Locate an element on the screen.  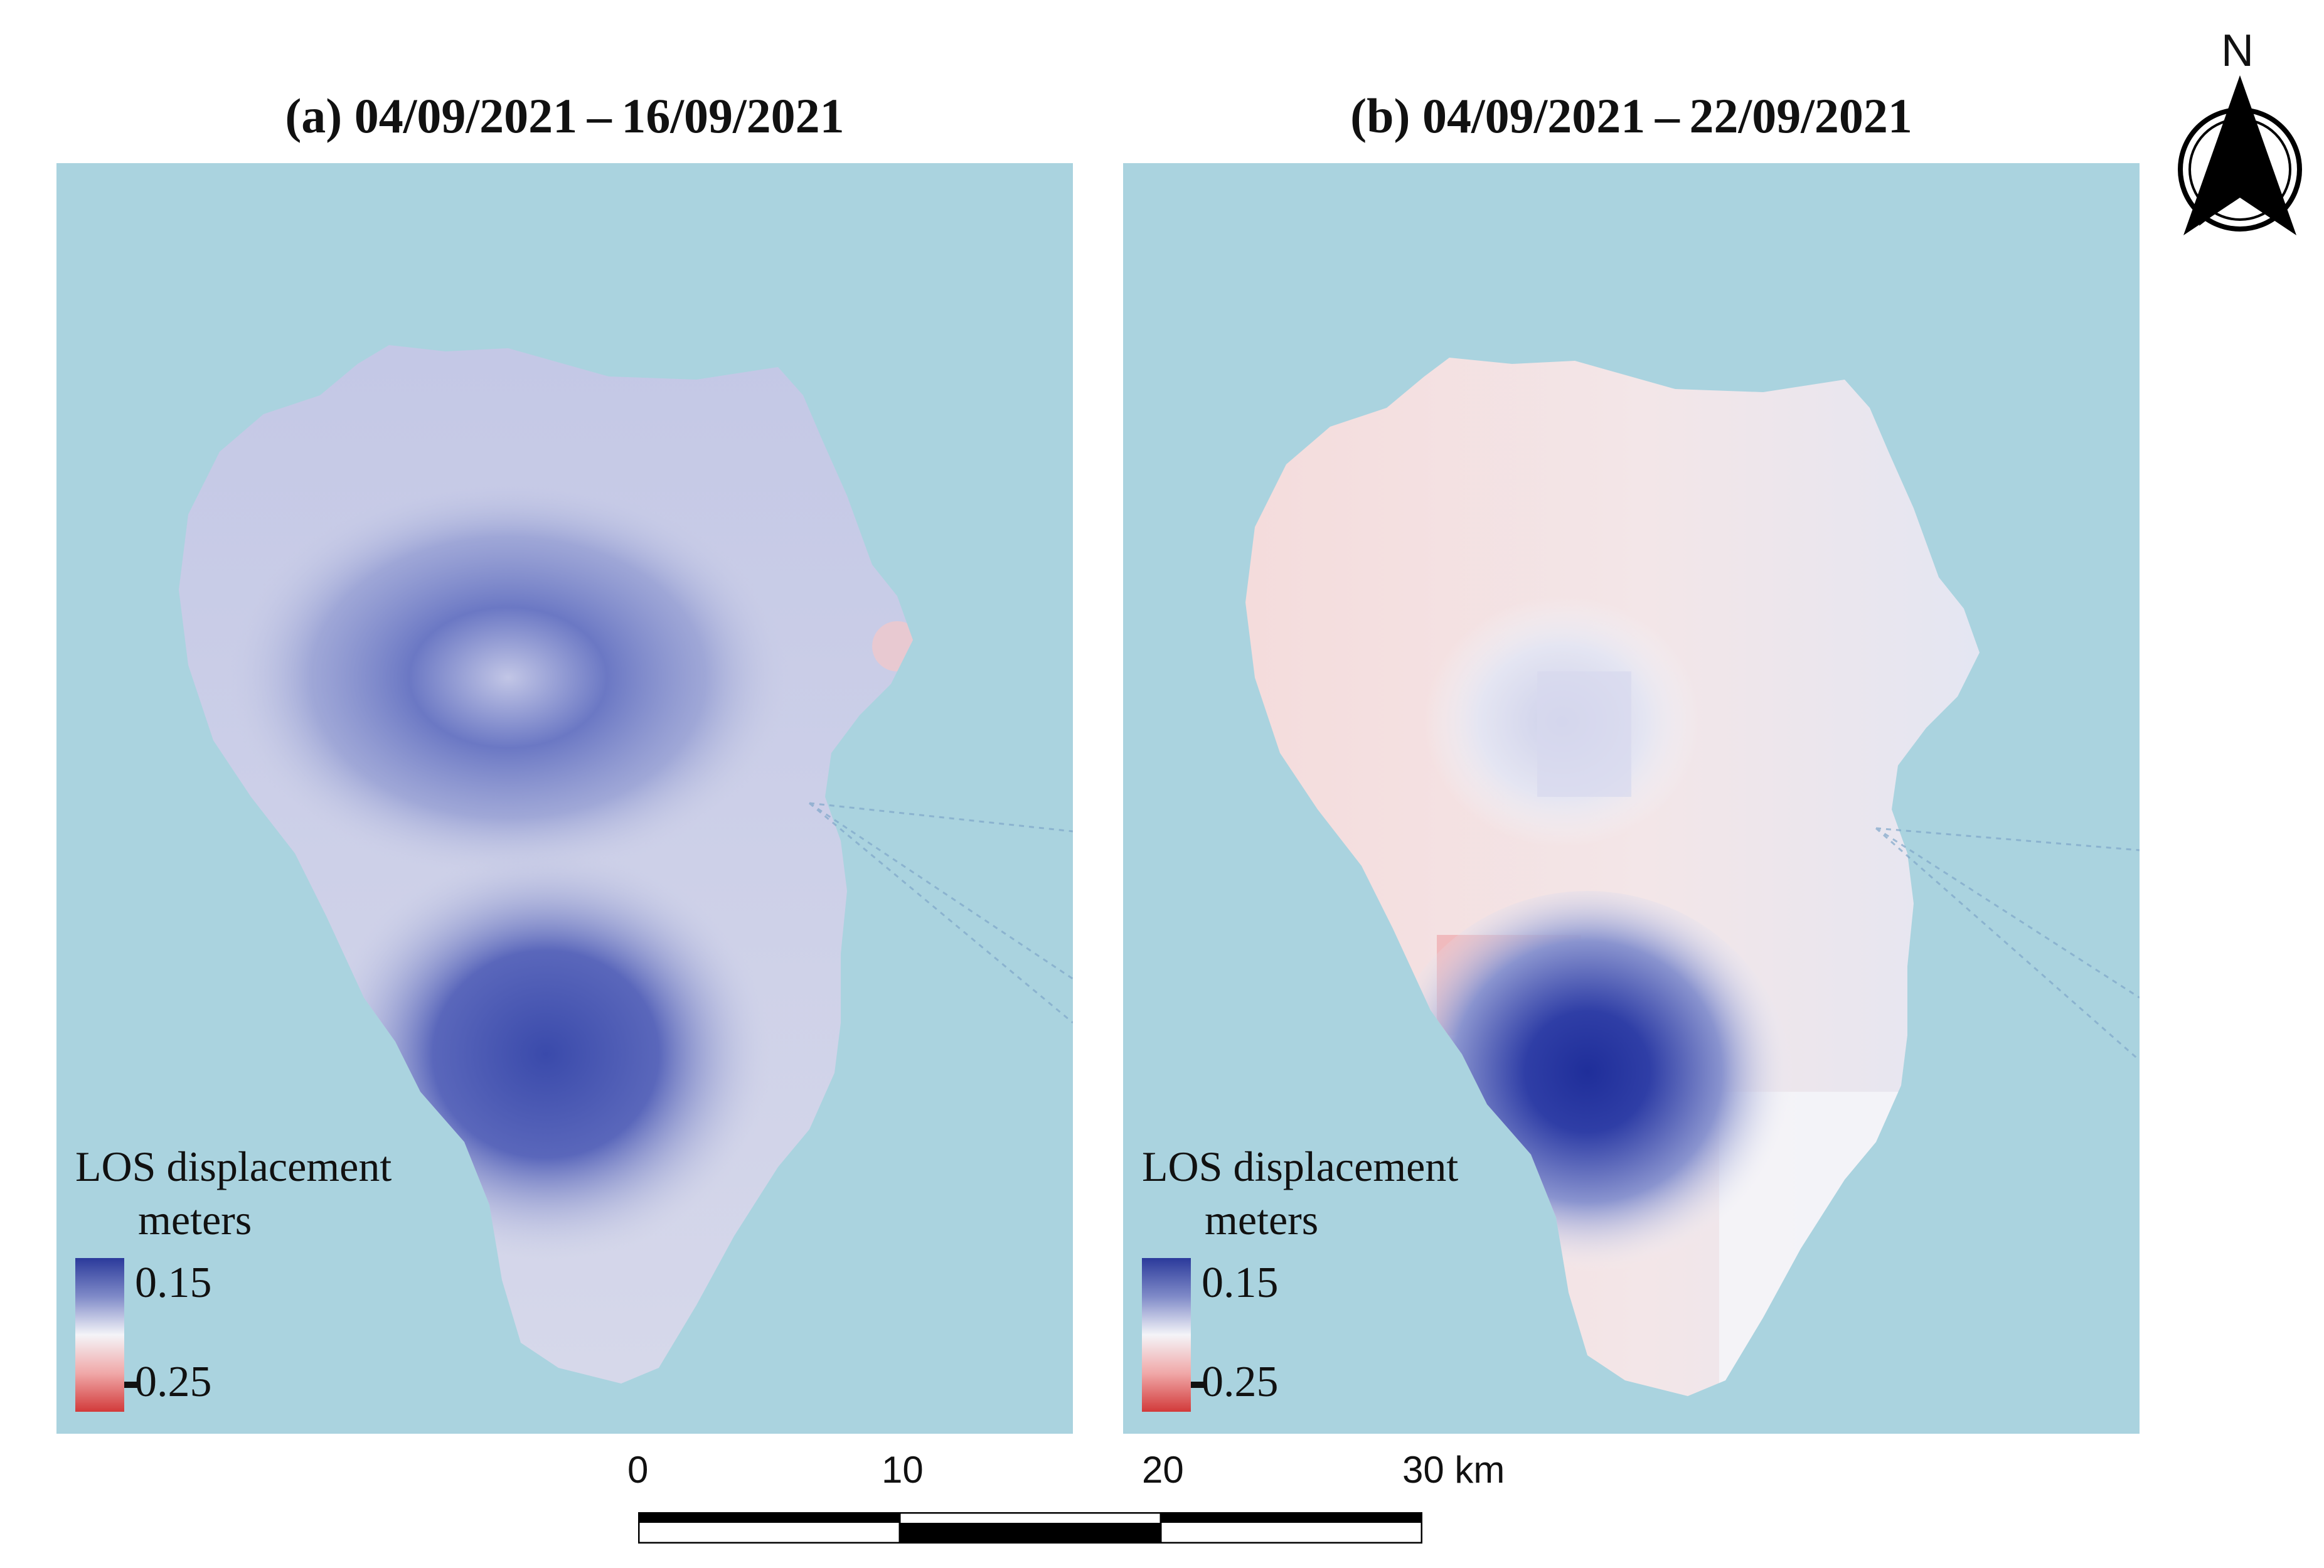
scale-label-30km: 30 km is located at coordinates (1453, 1470).